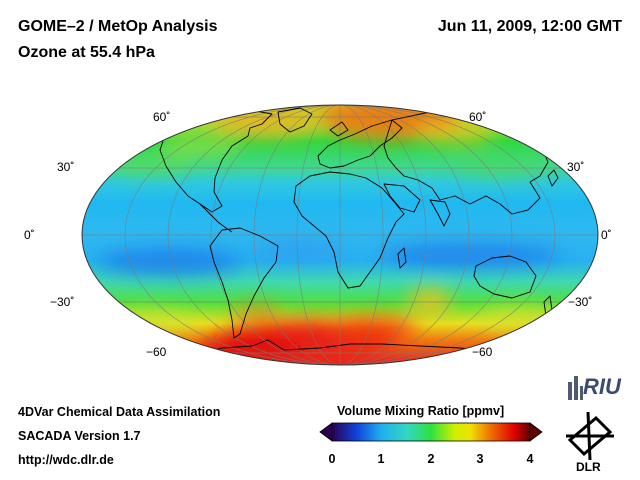 The height and width of the screenshot is (480, 640). What do you see at coordinates (62, 302) in the screenshot?
I see `lat-label-left-minus30: −30˚` at bounding box center [62, 302].